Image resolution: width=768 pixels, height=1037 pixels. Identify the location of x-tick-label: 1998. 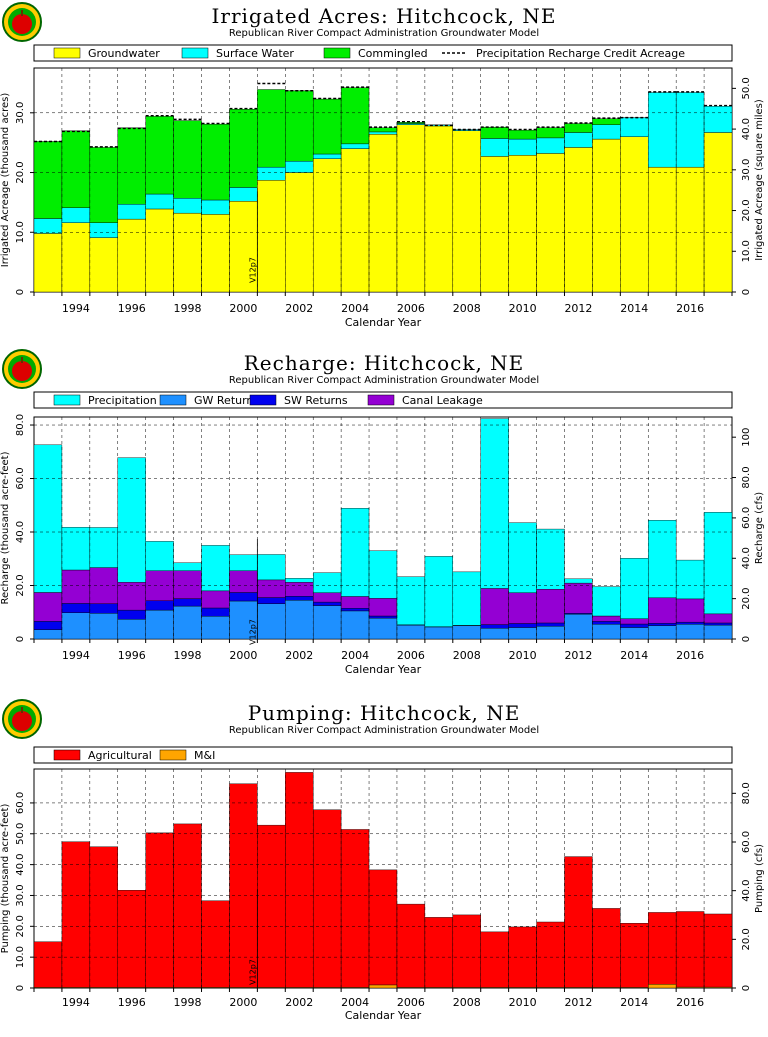
(188, 655).